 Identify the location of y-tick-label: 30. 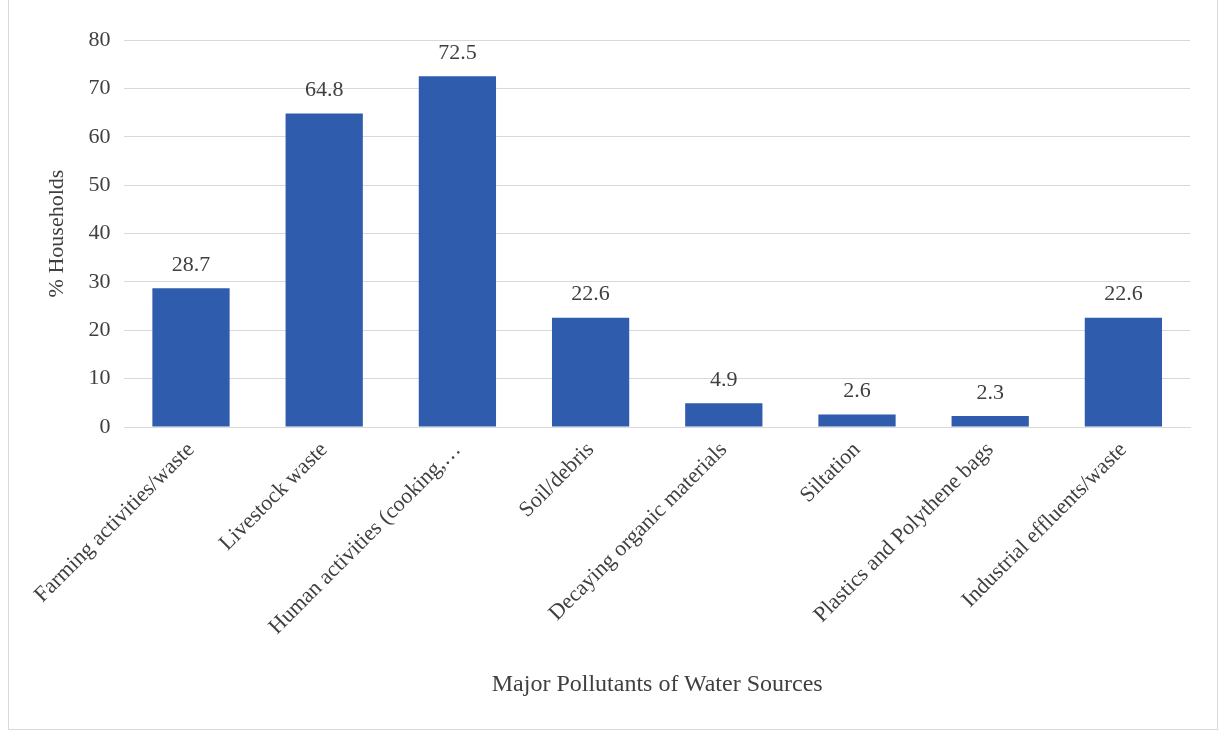
(99, 280).